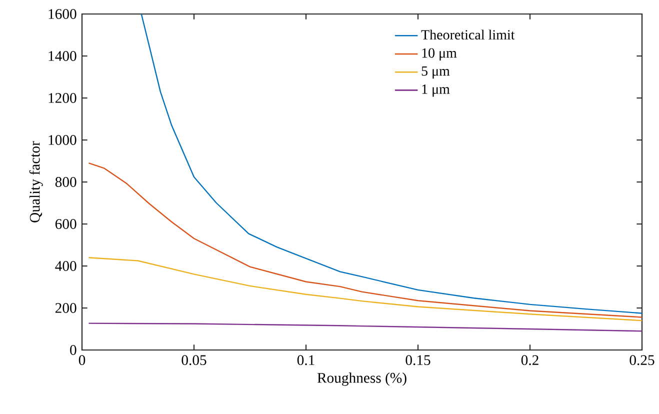 The height and width of the screenshot is (414, 659). Describe the element at coordinates (194, 360) in the screenshot. I see `x-tick-label: 0.05` at that location.